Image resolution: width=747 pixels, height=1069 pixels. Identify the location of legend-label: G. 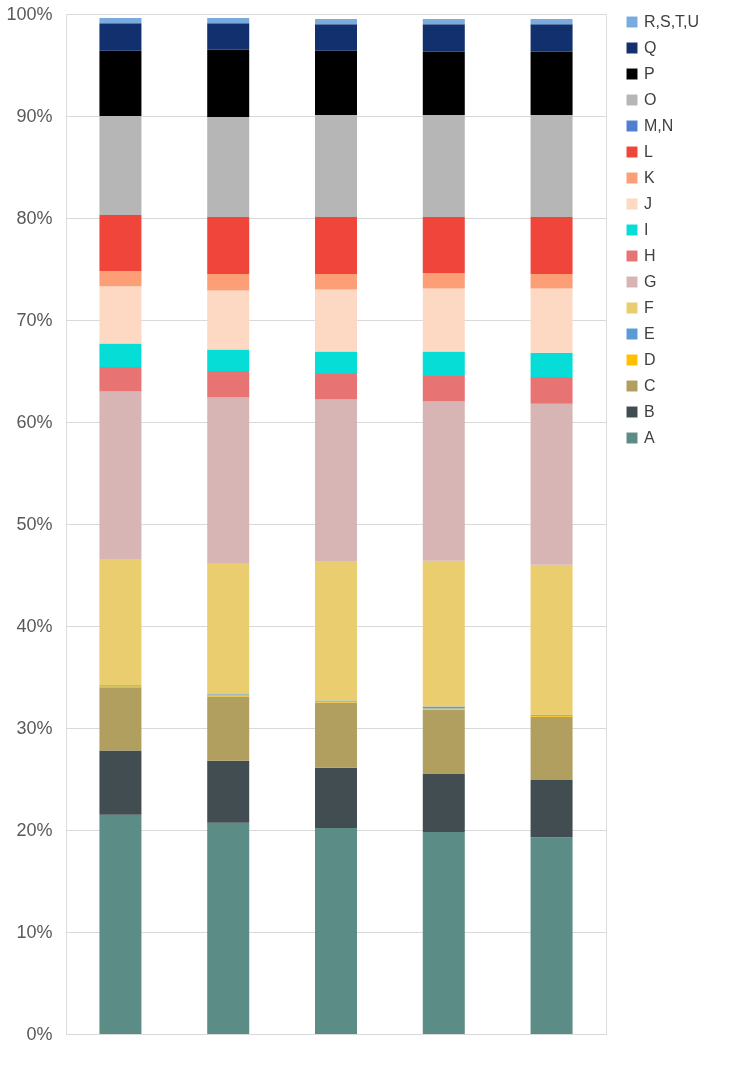
(650, 281).